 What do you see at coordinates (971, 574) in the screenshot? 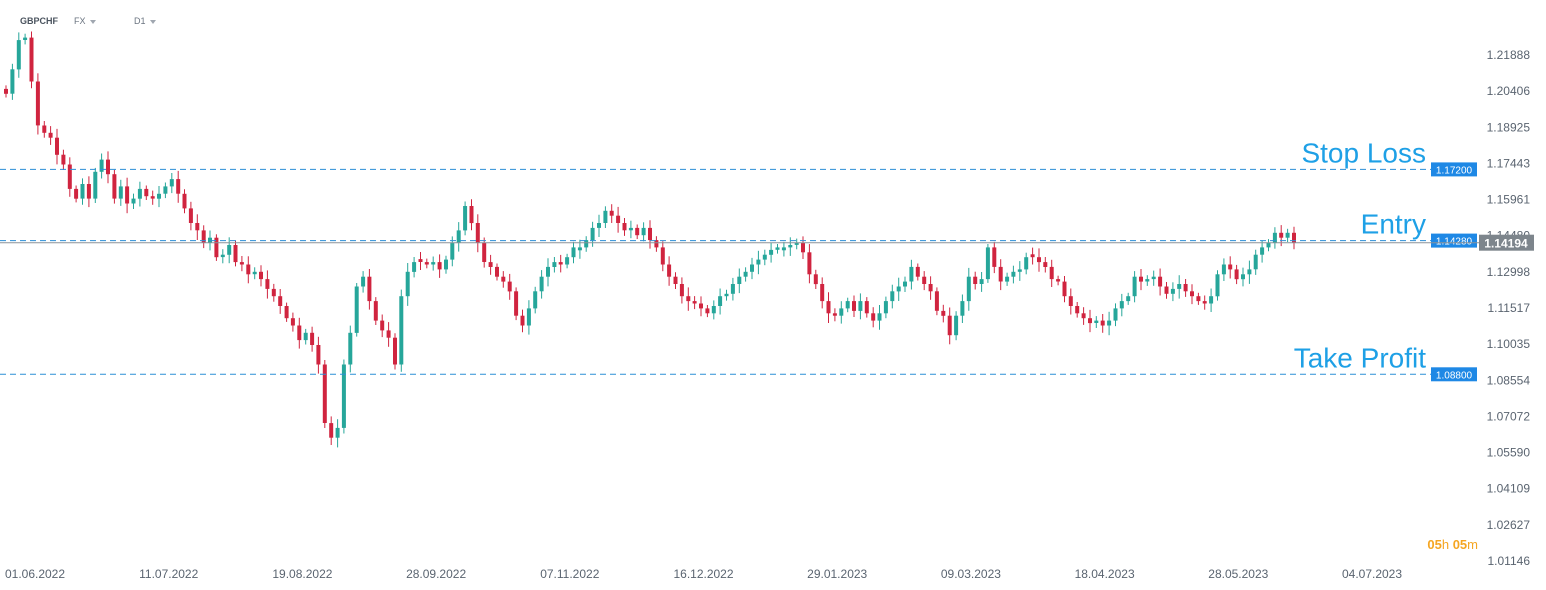
I see `x-tick-label: 09.03.2023` at bounding box center [971, 574].